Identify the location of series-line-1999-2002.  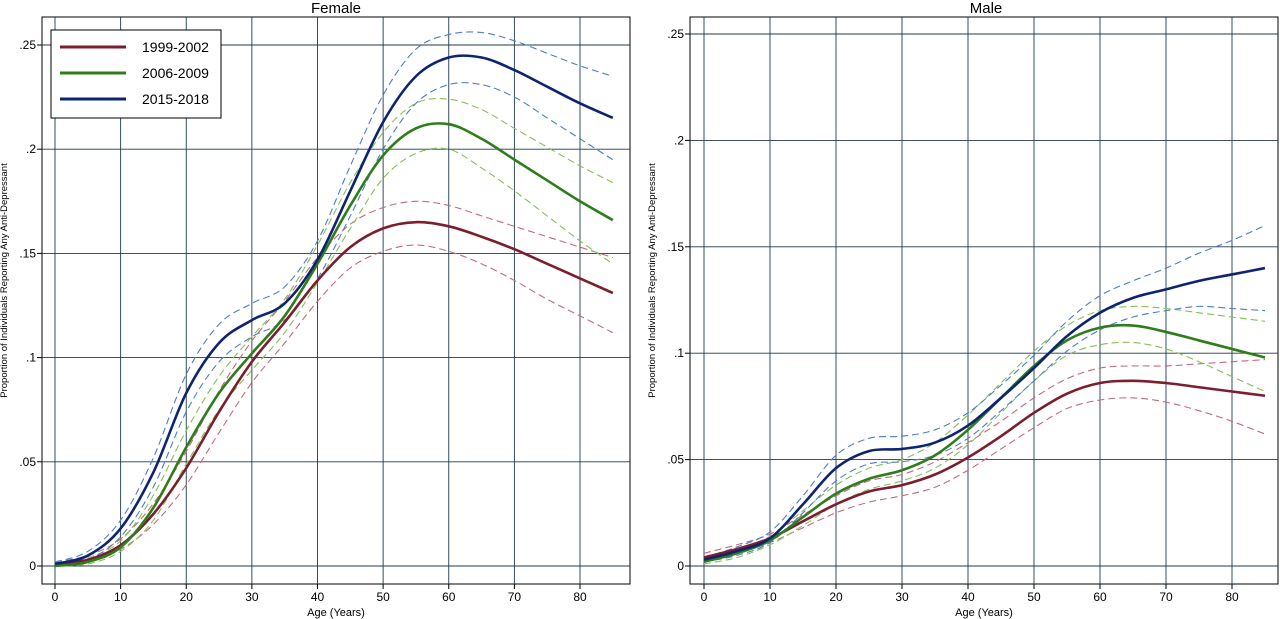
(984, 469).